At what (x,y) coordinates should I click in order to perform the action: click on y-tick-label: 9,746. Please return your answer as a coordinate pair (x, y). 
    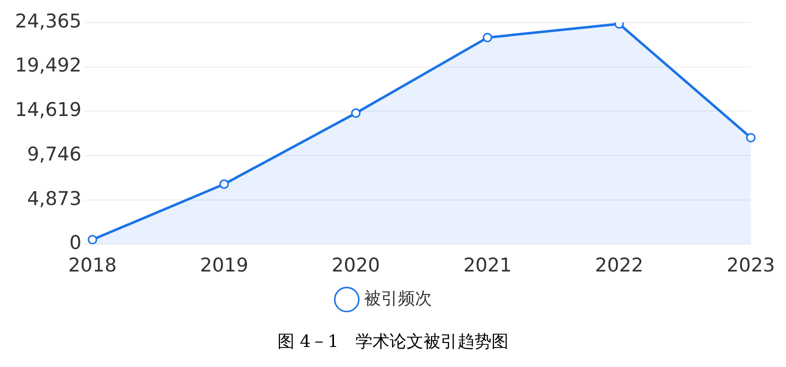
    Looking at the image, I should click on (54, 154).